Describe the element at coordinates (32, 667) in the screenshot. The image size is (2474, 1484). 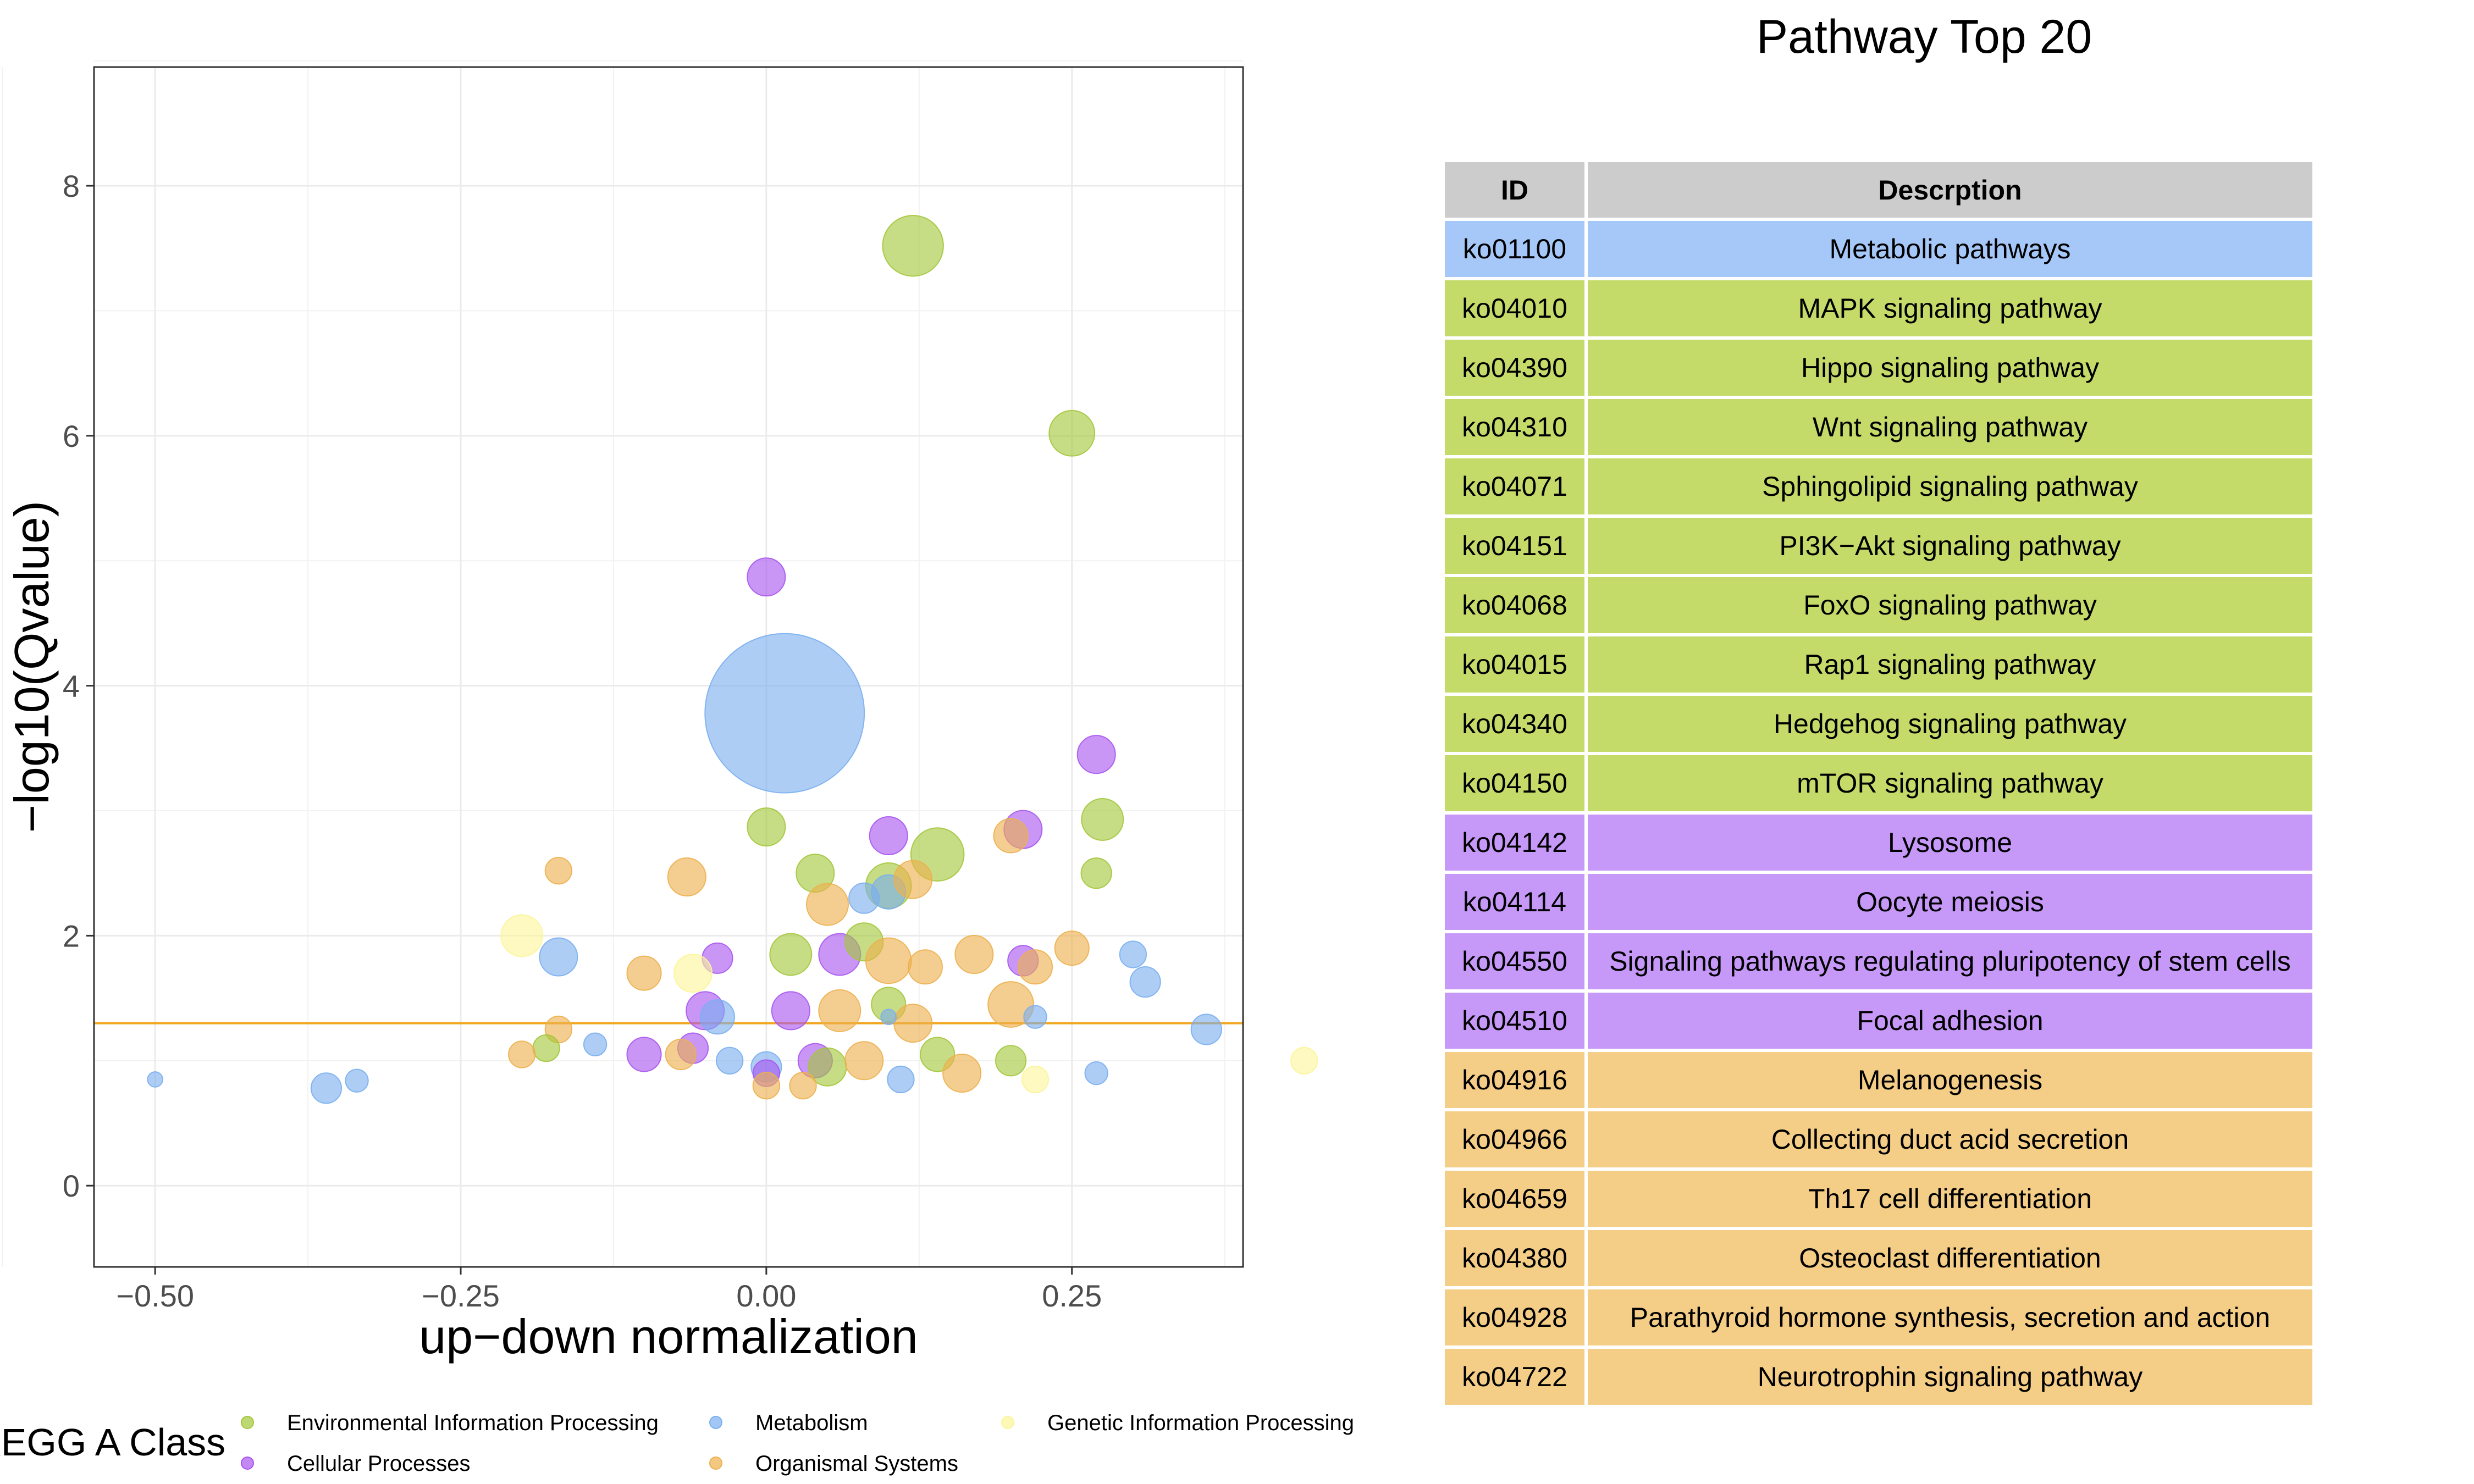
I see `y-axis-title: −log10(Qvalue)` at that location.